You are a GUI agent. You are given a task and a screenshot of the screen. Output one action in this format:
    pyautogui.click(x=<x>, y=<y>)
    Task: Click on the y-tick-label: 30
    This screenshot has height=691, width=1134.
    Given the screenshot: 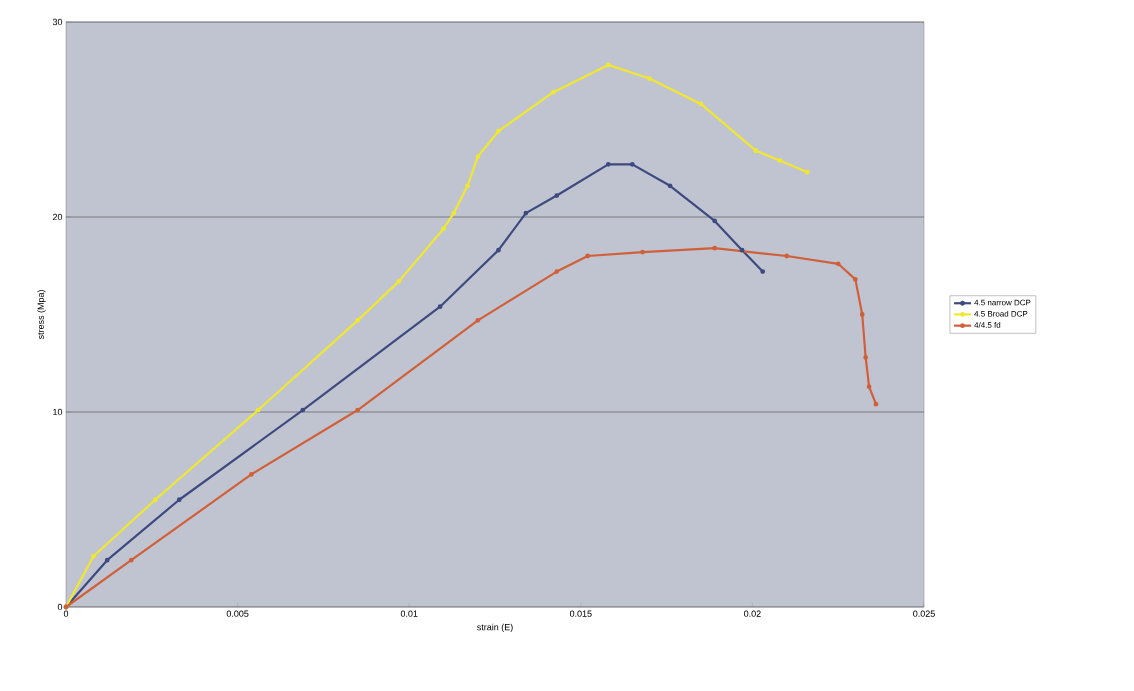 What is the action you would take?
    pyautogui.click(x=57, y=22)
    